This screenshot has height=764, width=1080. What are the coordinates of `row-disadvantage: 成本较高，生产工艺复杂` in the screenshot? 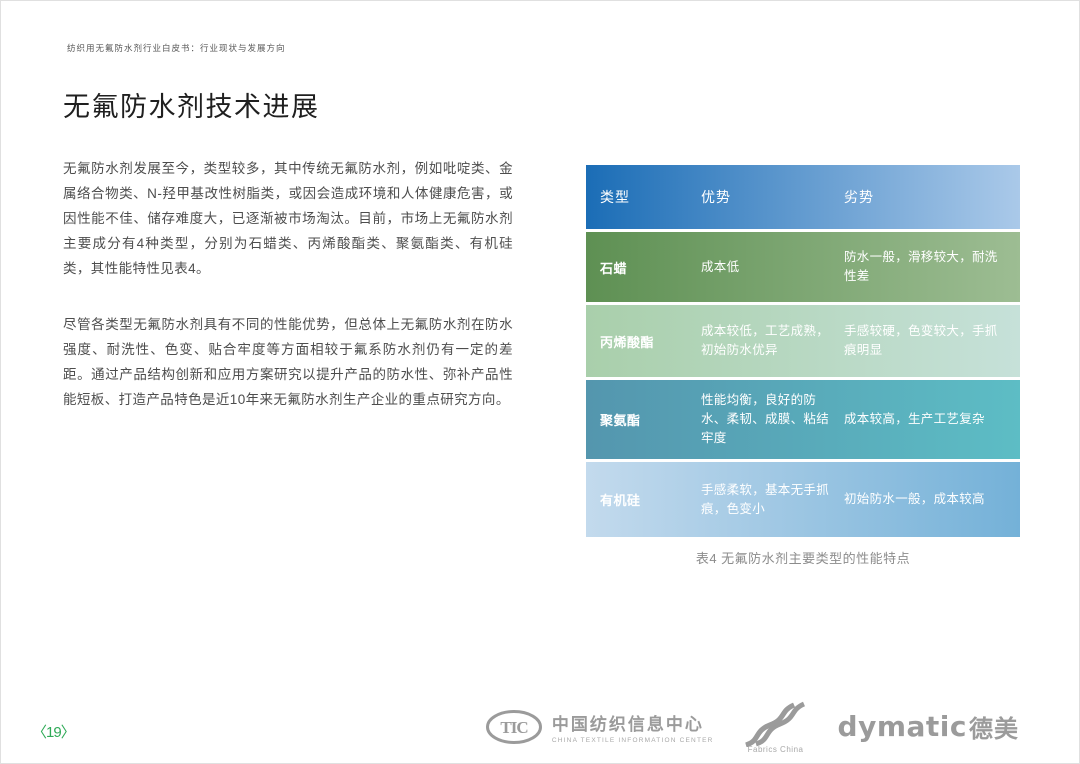 It's located at (914, 419).